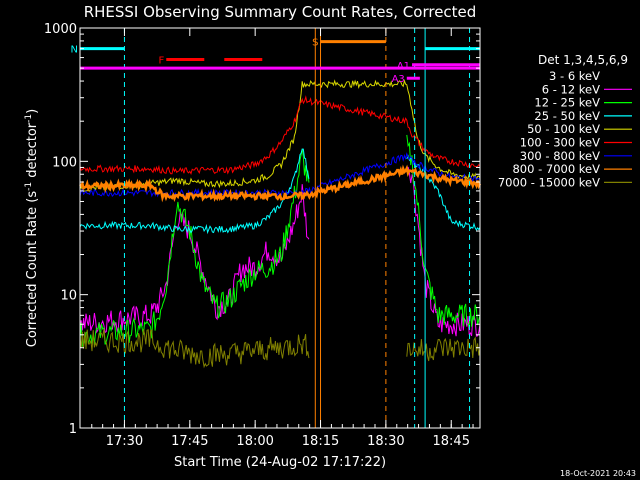 Image resolution: width=640 pixels, height=480 pixels. Describe the element at coordinates (189, 441) in the screenshot. I see `x-tick-label-2: 17:45` at that location.